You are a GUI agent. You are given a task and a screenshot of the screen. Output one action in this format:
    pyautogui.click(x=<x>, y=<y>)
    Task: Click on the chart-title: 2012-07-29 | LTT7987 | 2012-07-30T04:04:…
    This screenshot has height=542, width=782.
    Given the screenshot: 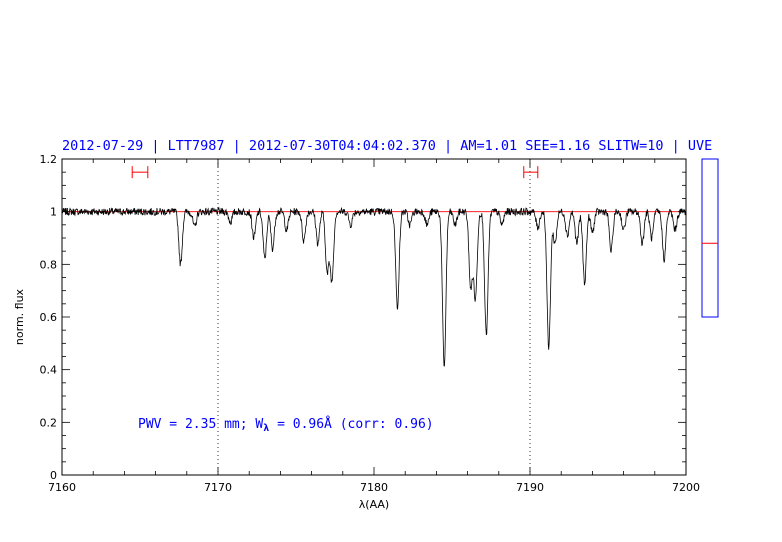 What is the action you would take?
    pyautogui.click(x=387, y=146)
    